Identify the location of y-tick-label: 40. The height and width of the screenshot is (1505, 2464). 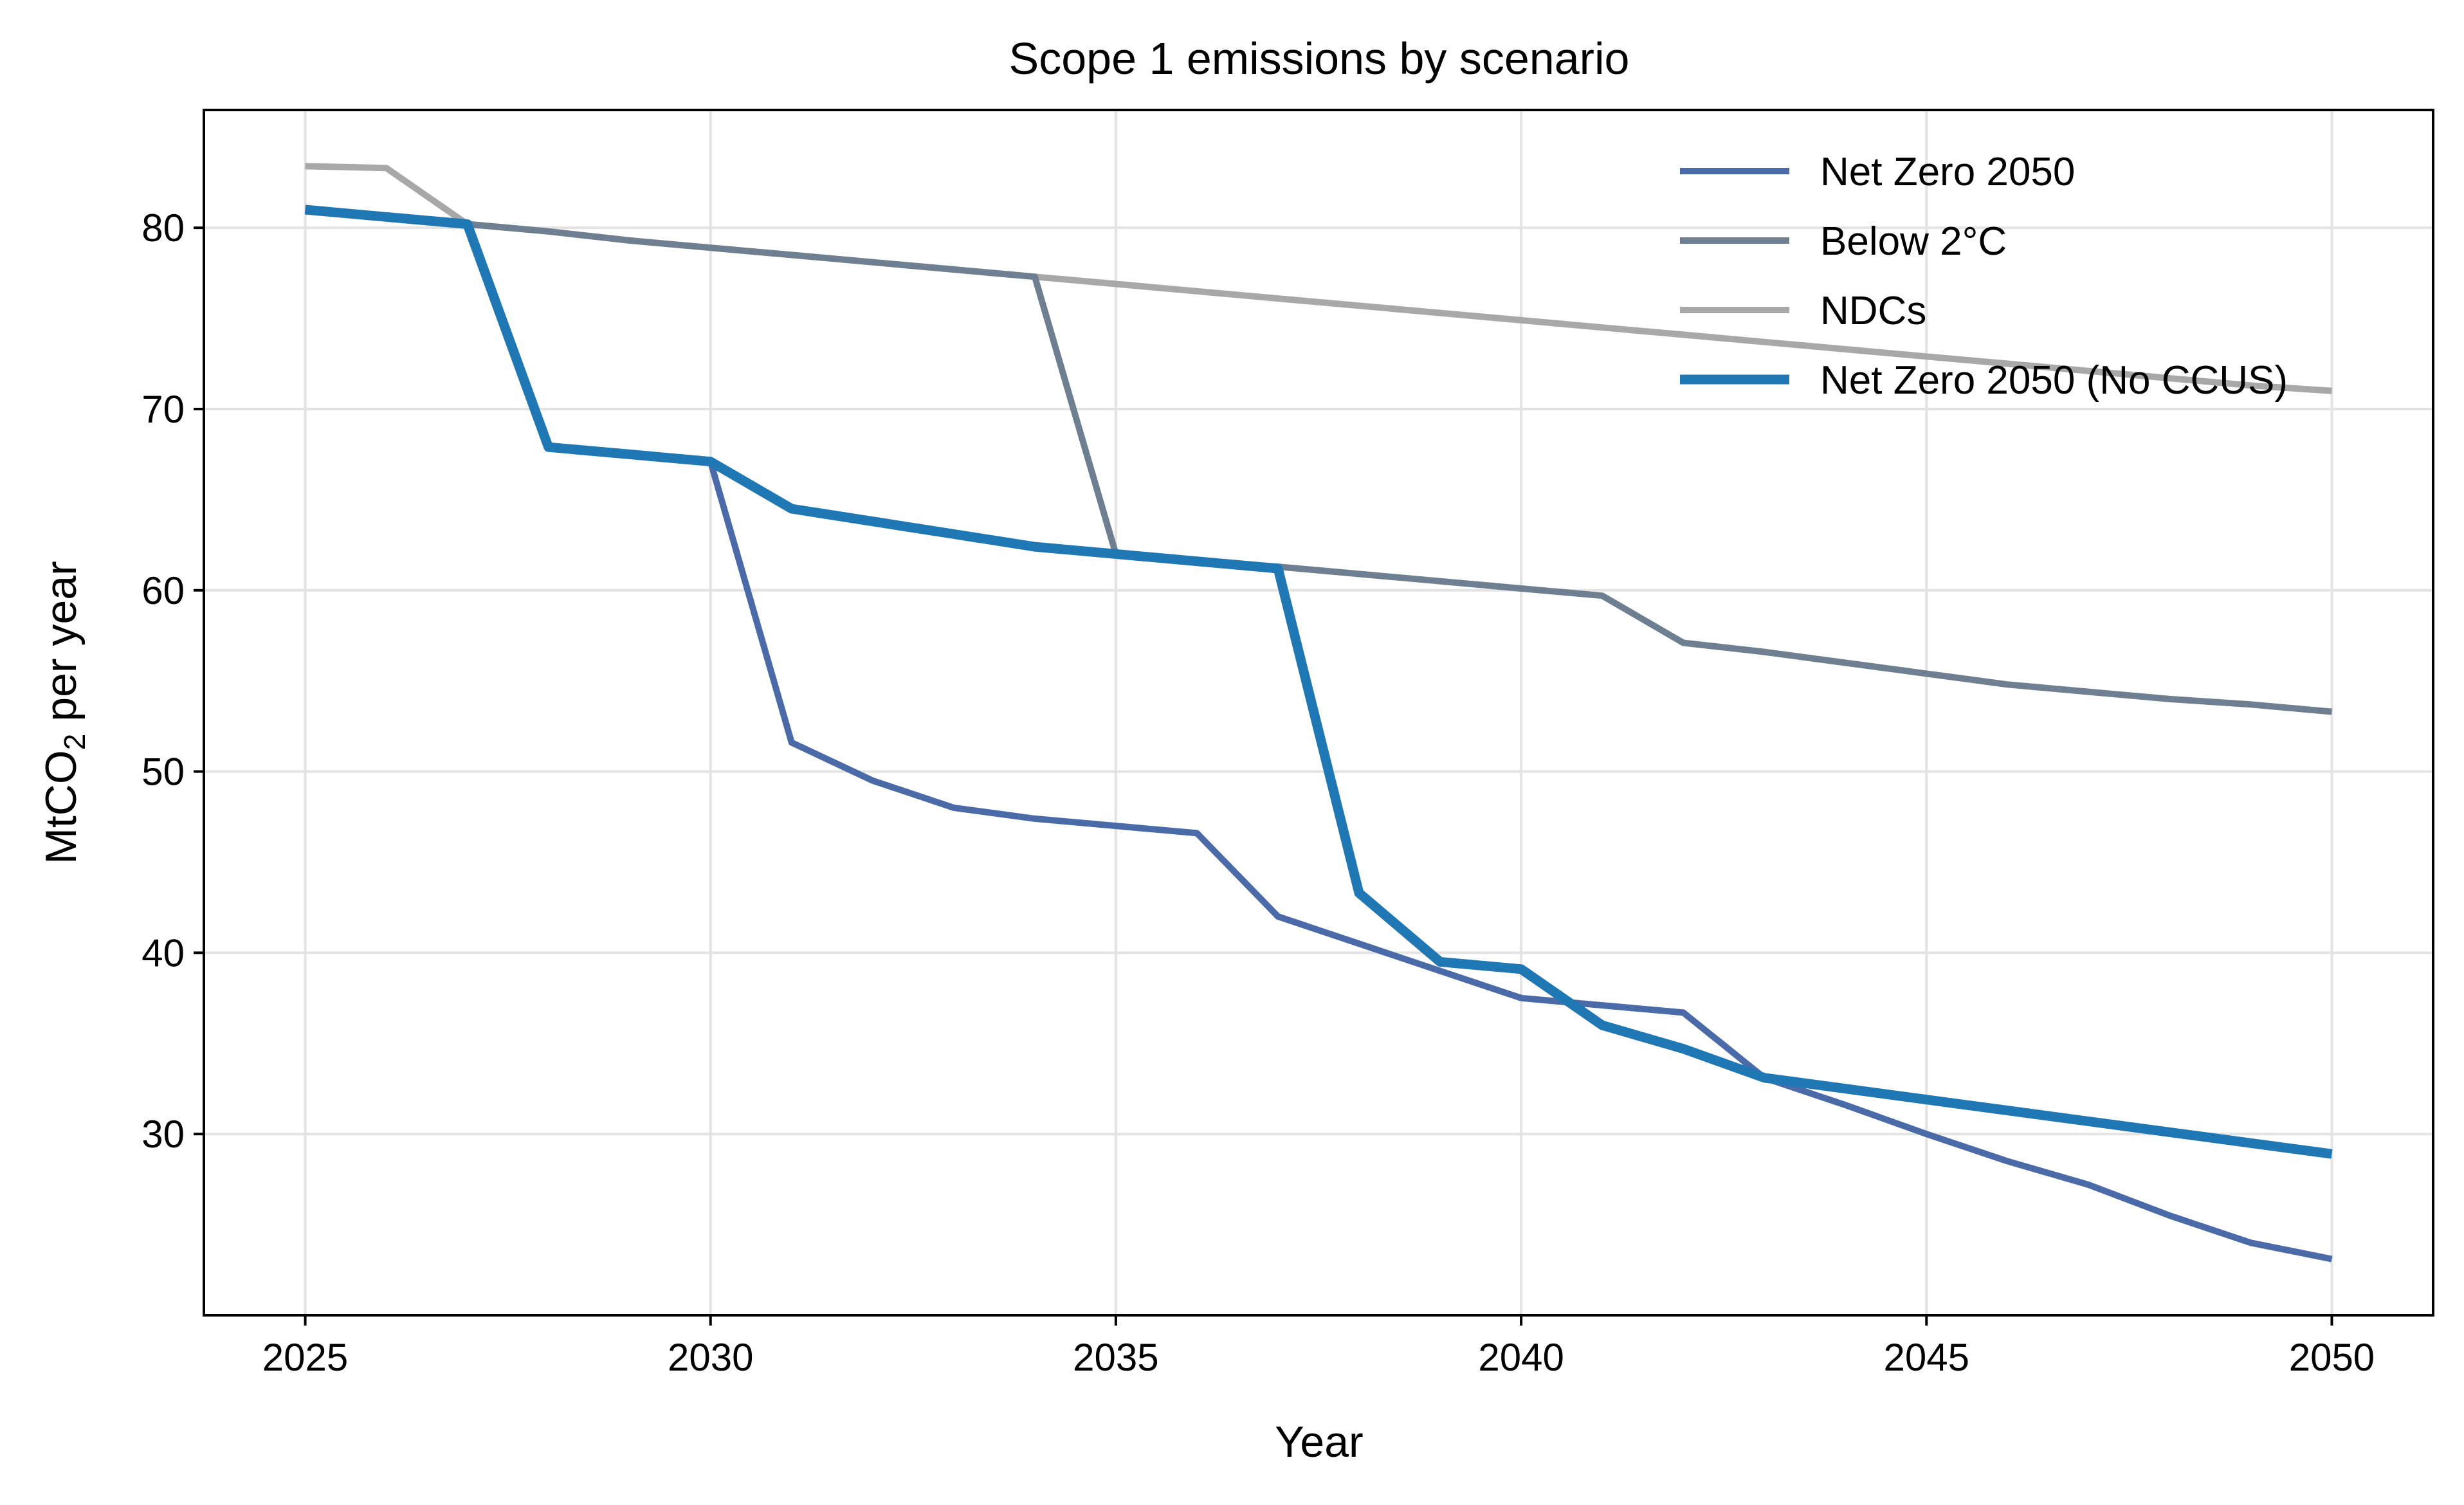
(163, 953).